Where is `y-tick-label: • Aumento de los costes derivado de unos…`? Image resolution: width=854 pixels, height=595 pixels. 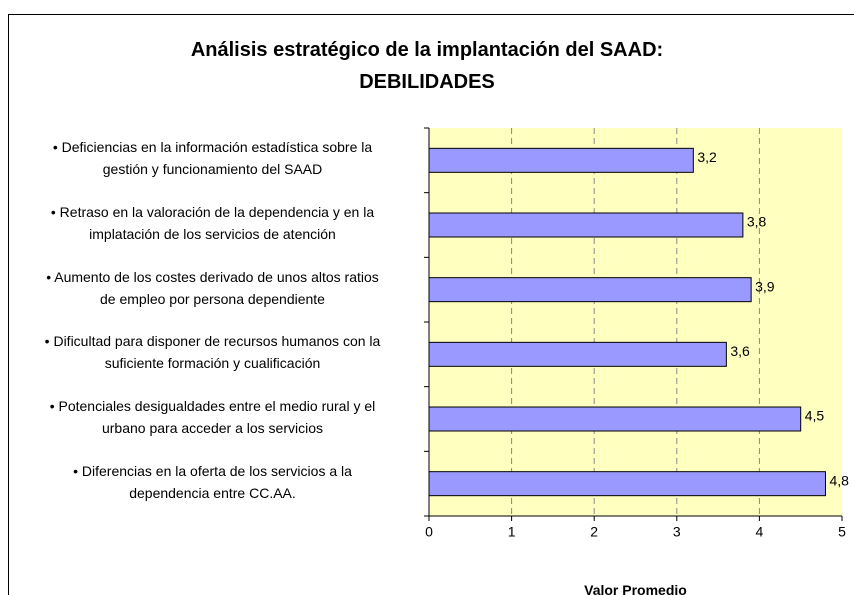 y-tick-label: • Aumento de los costes derivado de unos… is located at coordinates (212, 287).